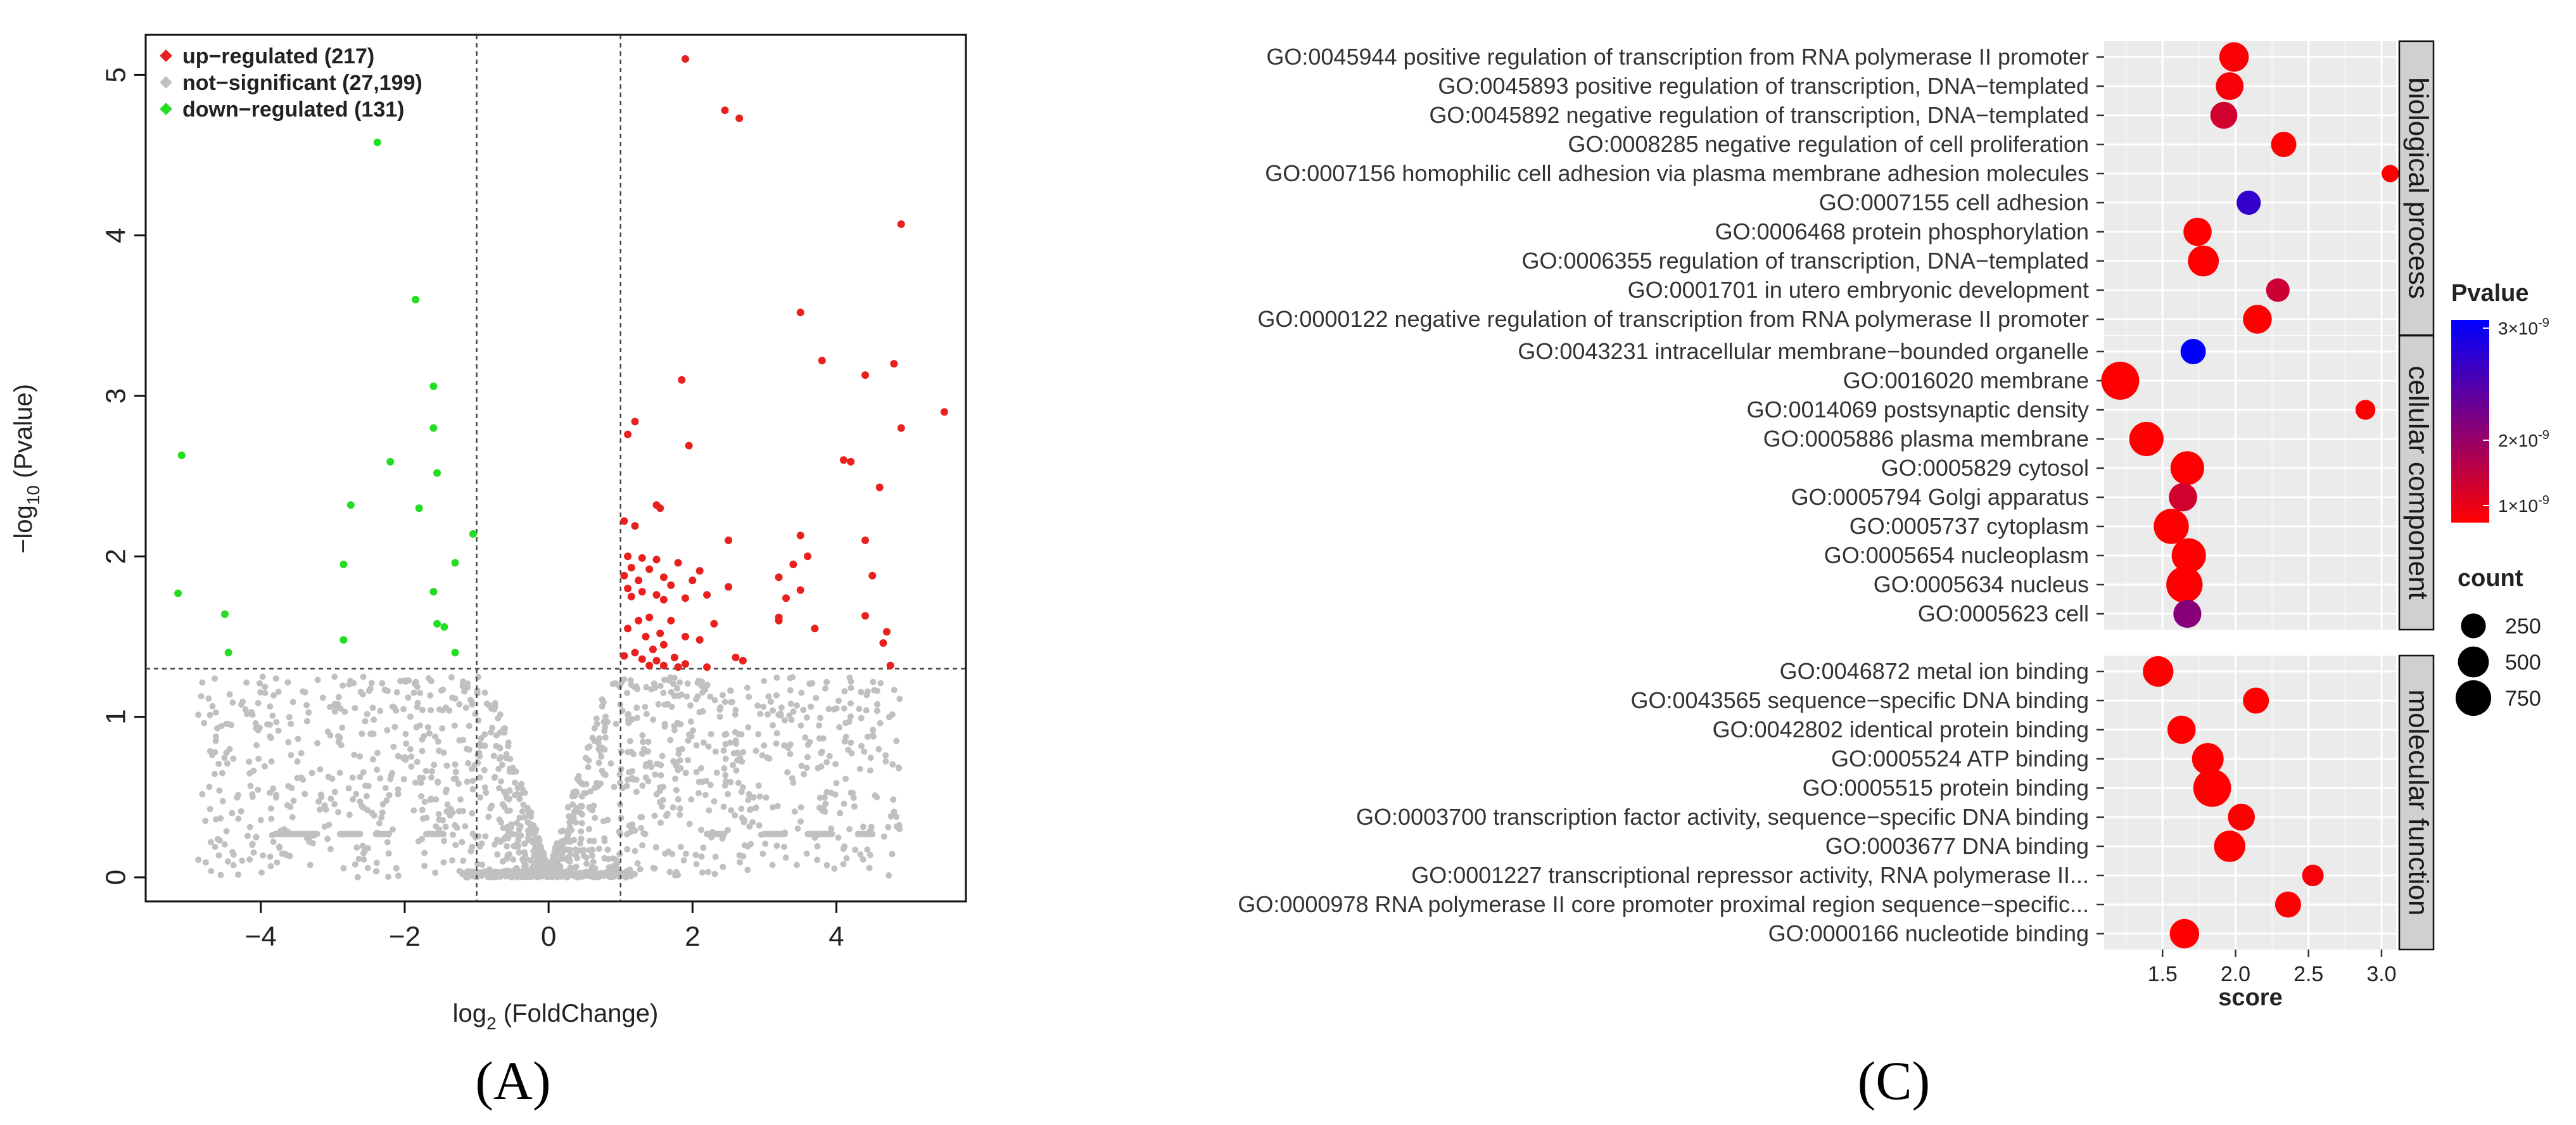  What do you see at coordinates (2381, 974) in the screenshot?
I see `score-tick-label: 3.0` at bounding box center [2381, 974].